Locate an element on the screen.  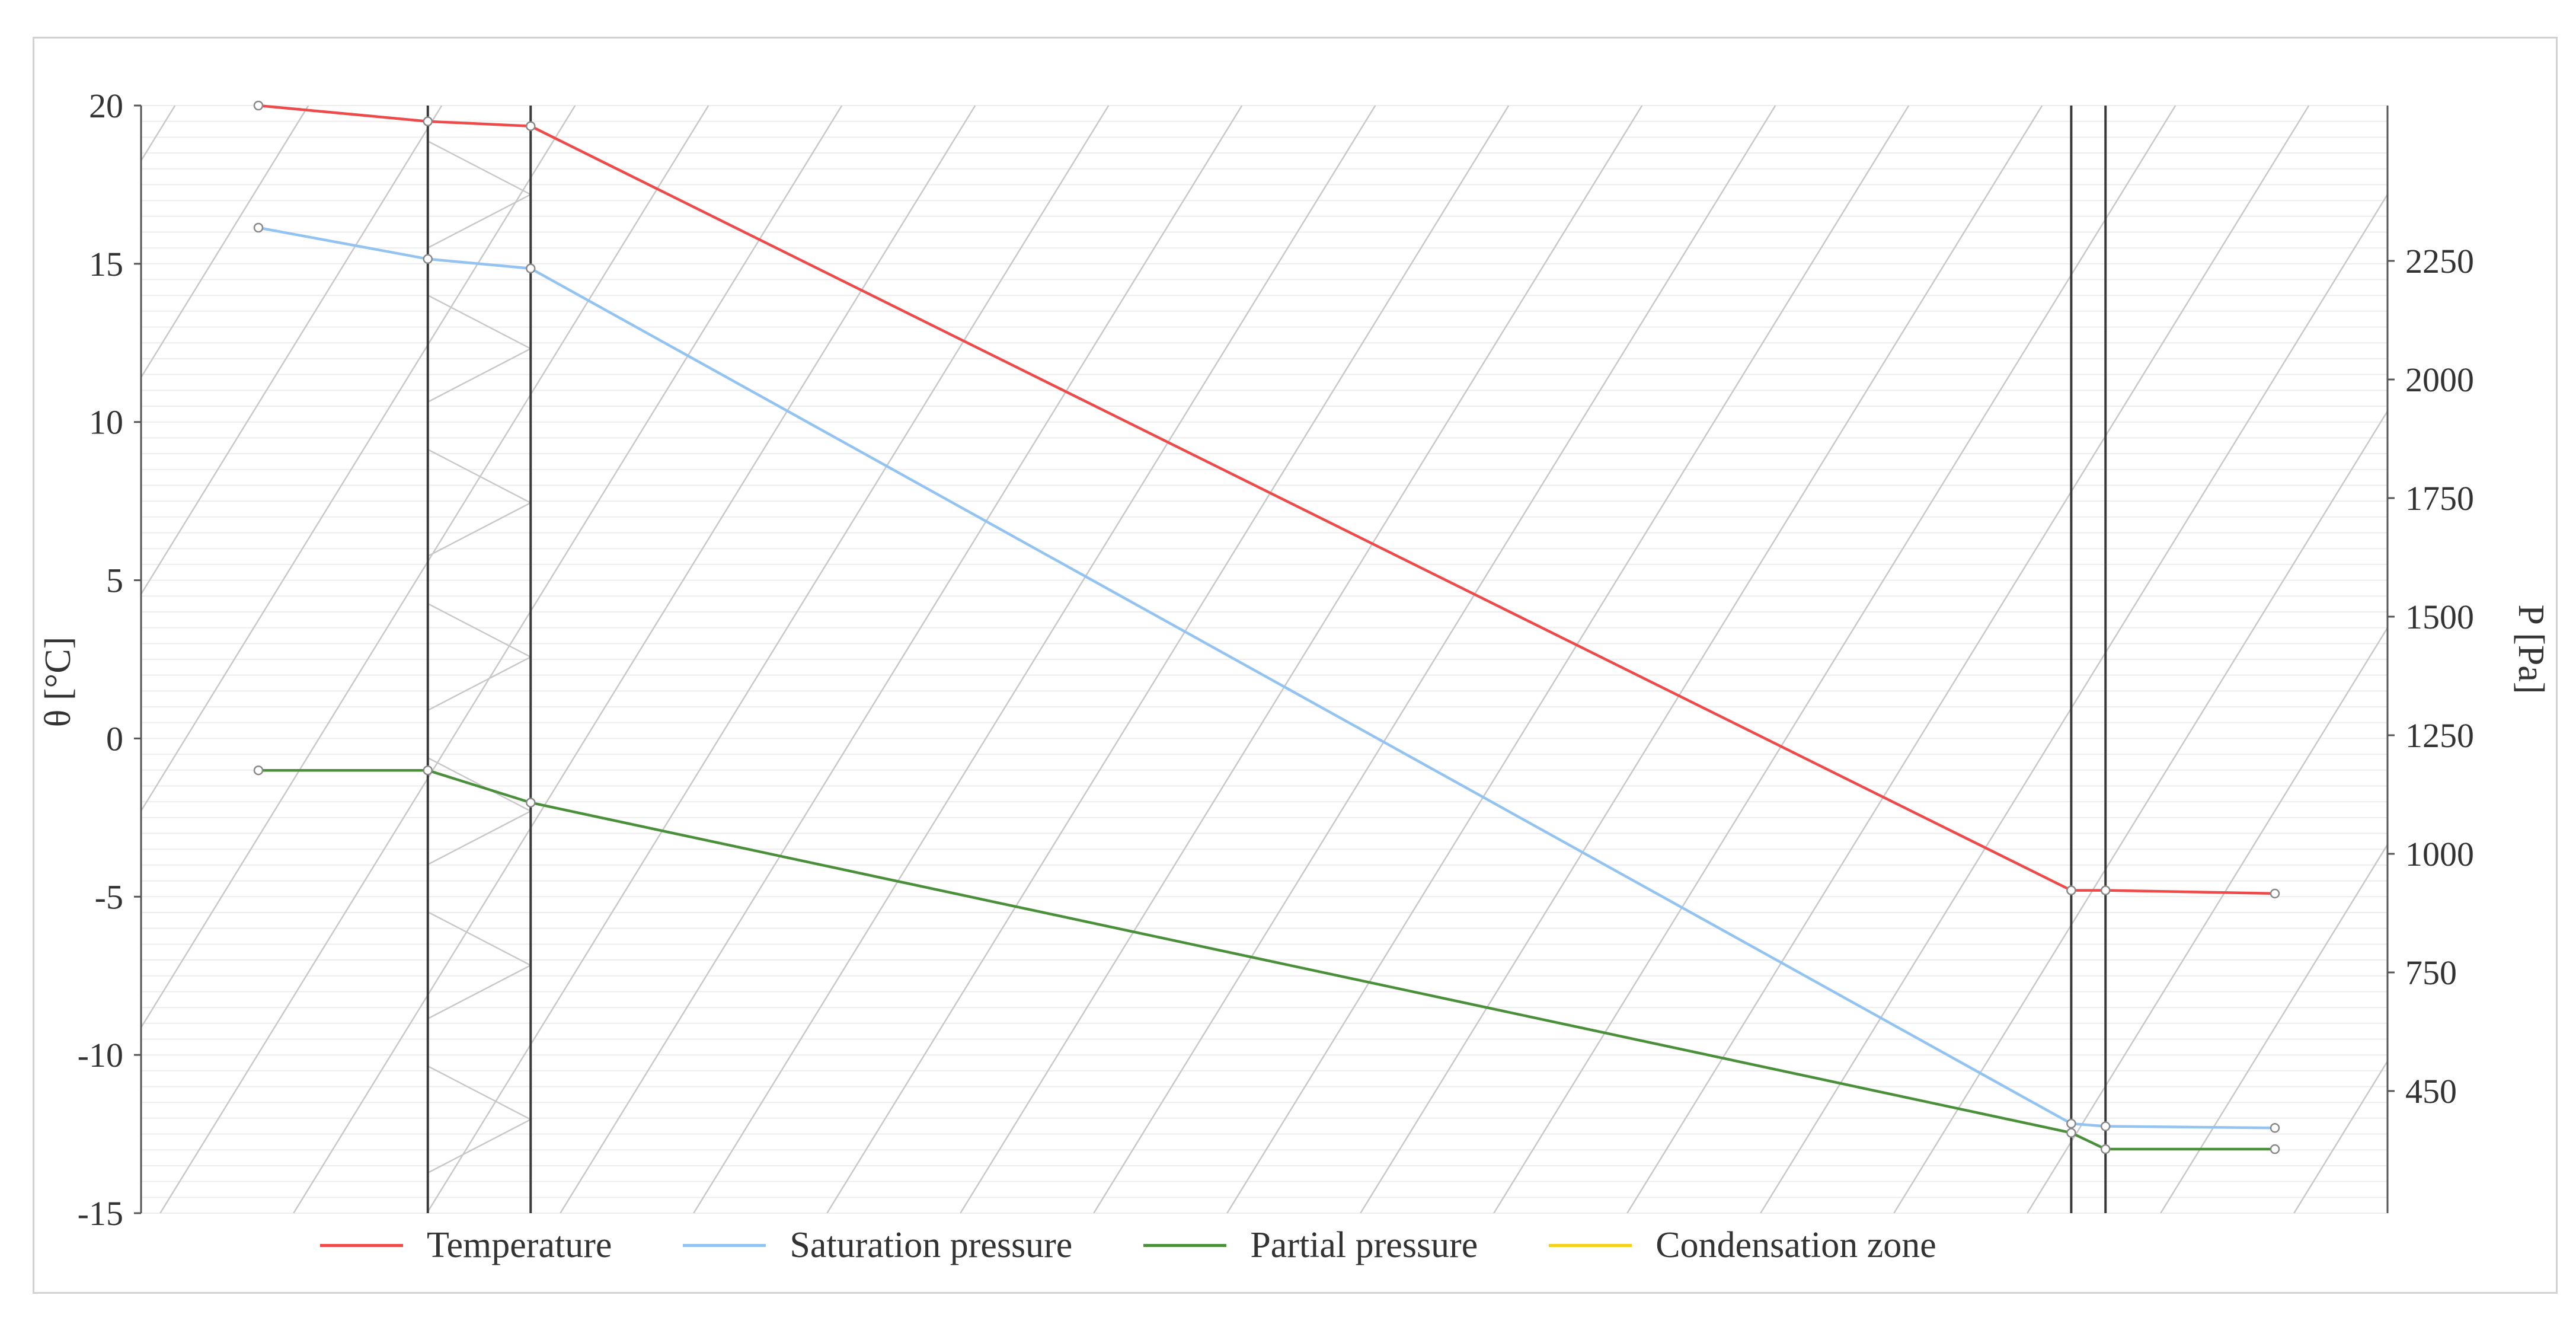
y-left-tick-label: -5 is located at coordinates (109, 897).